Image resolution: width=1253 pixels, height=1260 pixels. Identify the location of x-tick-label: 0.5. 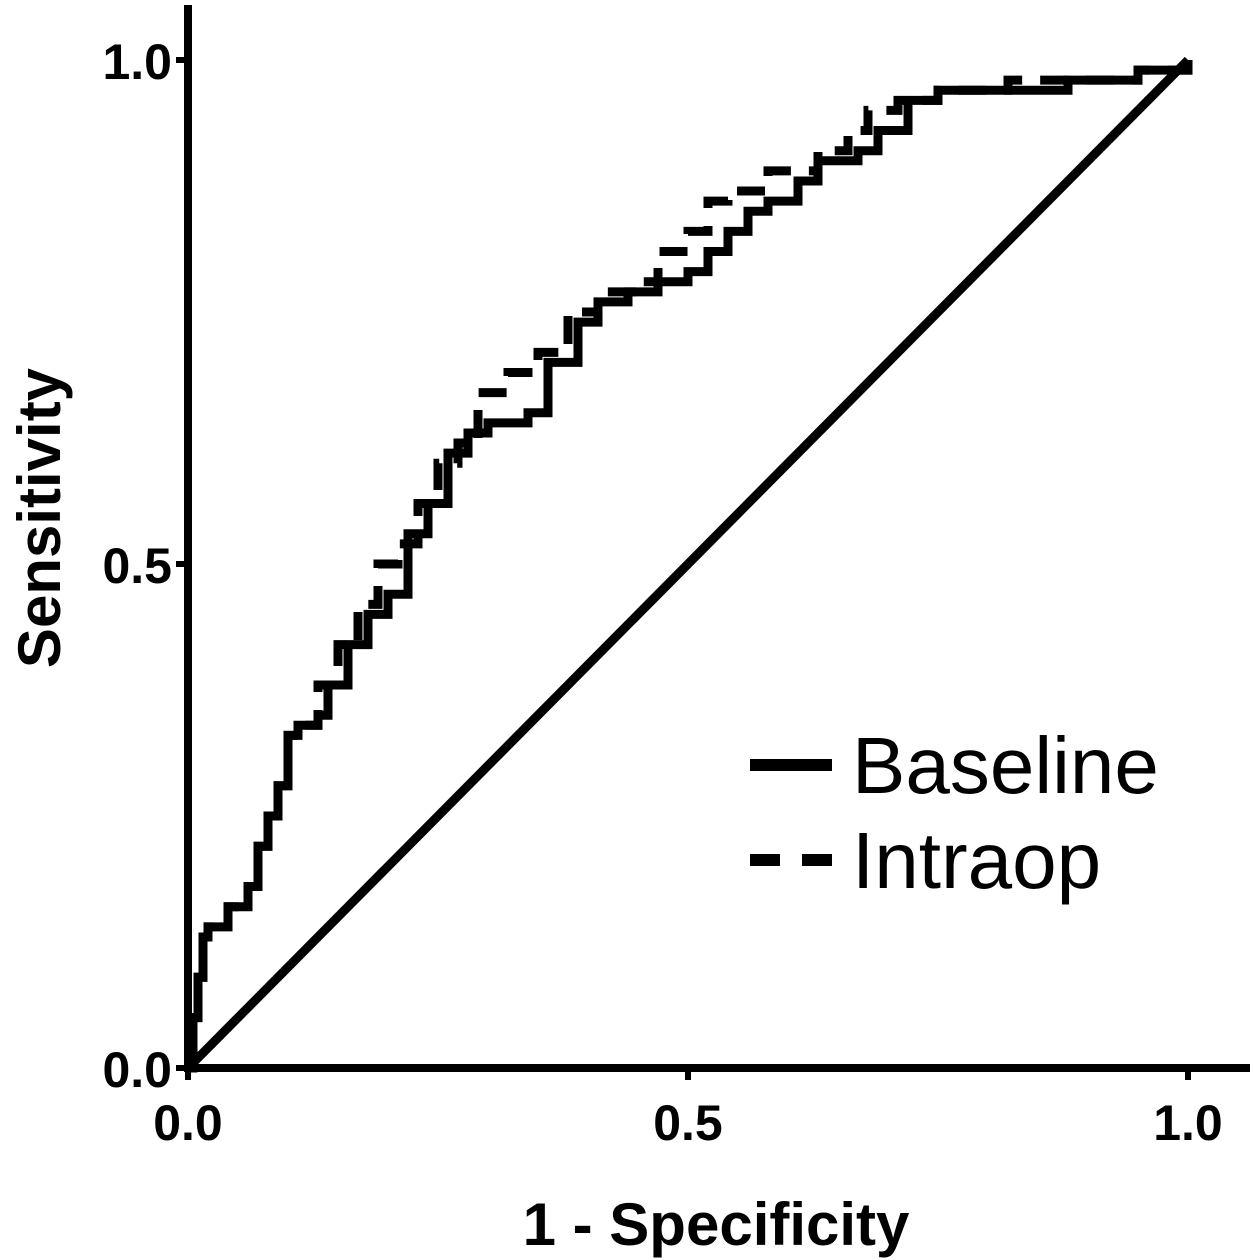
(688, 1123).